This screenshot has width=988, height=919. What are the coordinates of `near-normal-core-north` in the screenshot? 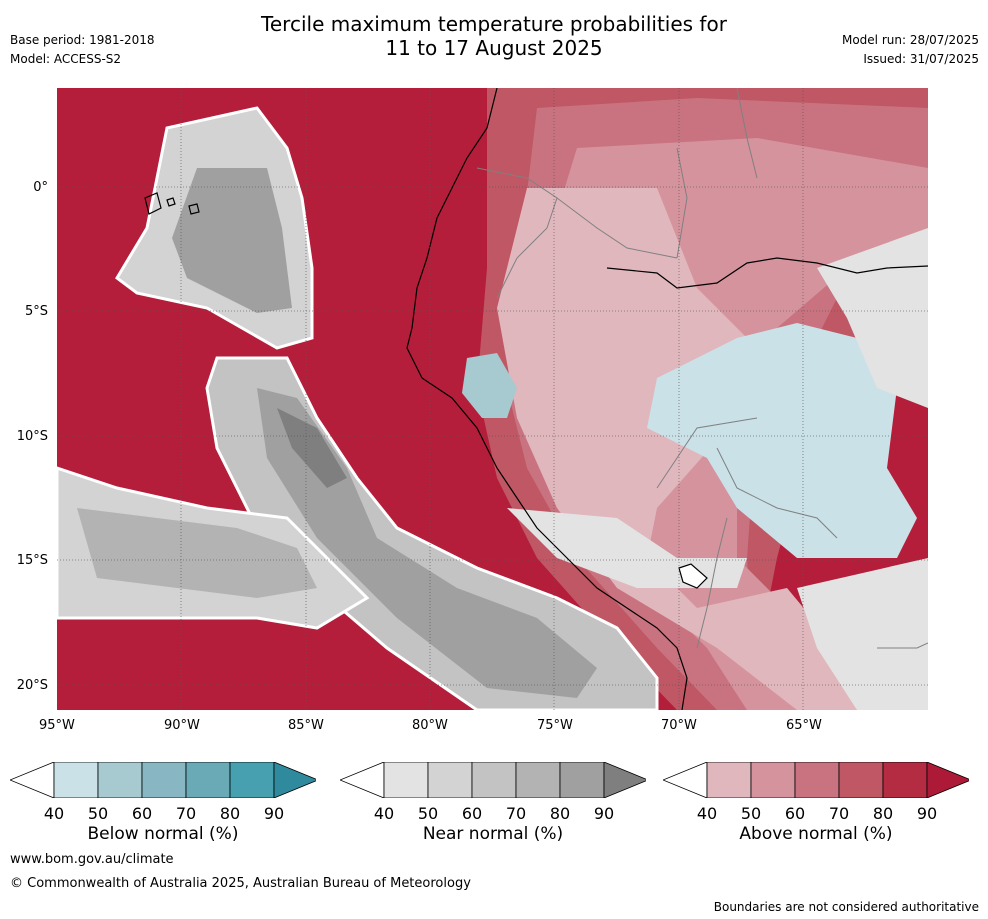 It's located at (232, 240).